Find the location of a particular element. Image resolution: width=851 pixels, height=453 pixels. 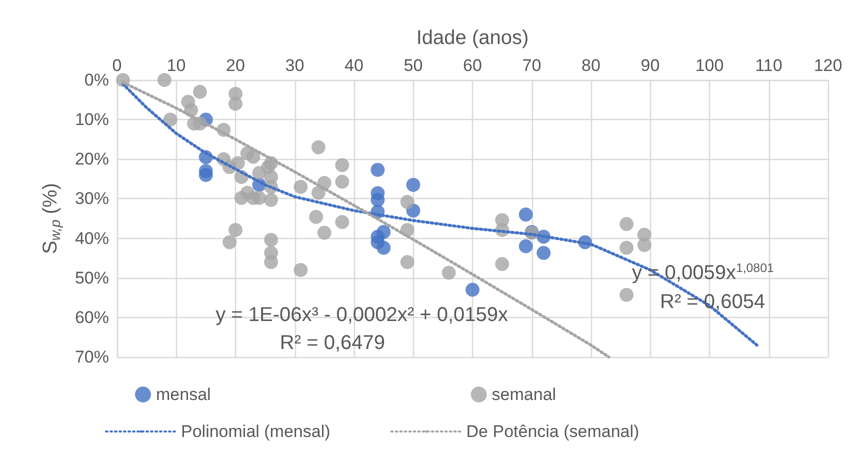

x-tick-label: 10 is located at coordinates (176, 65).